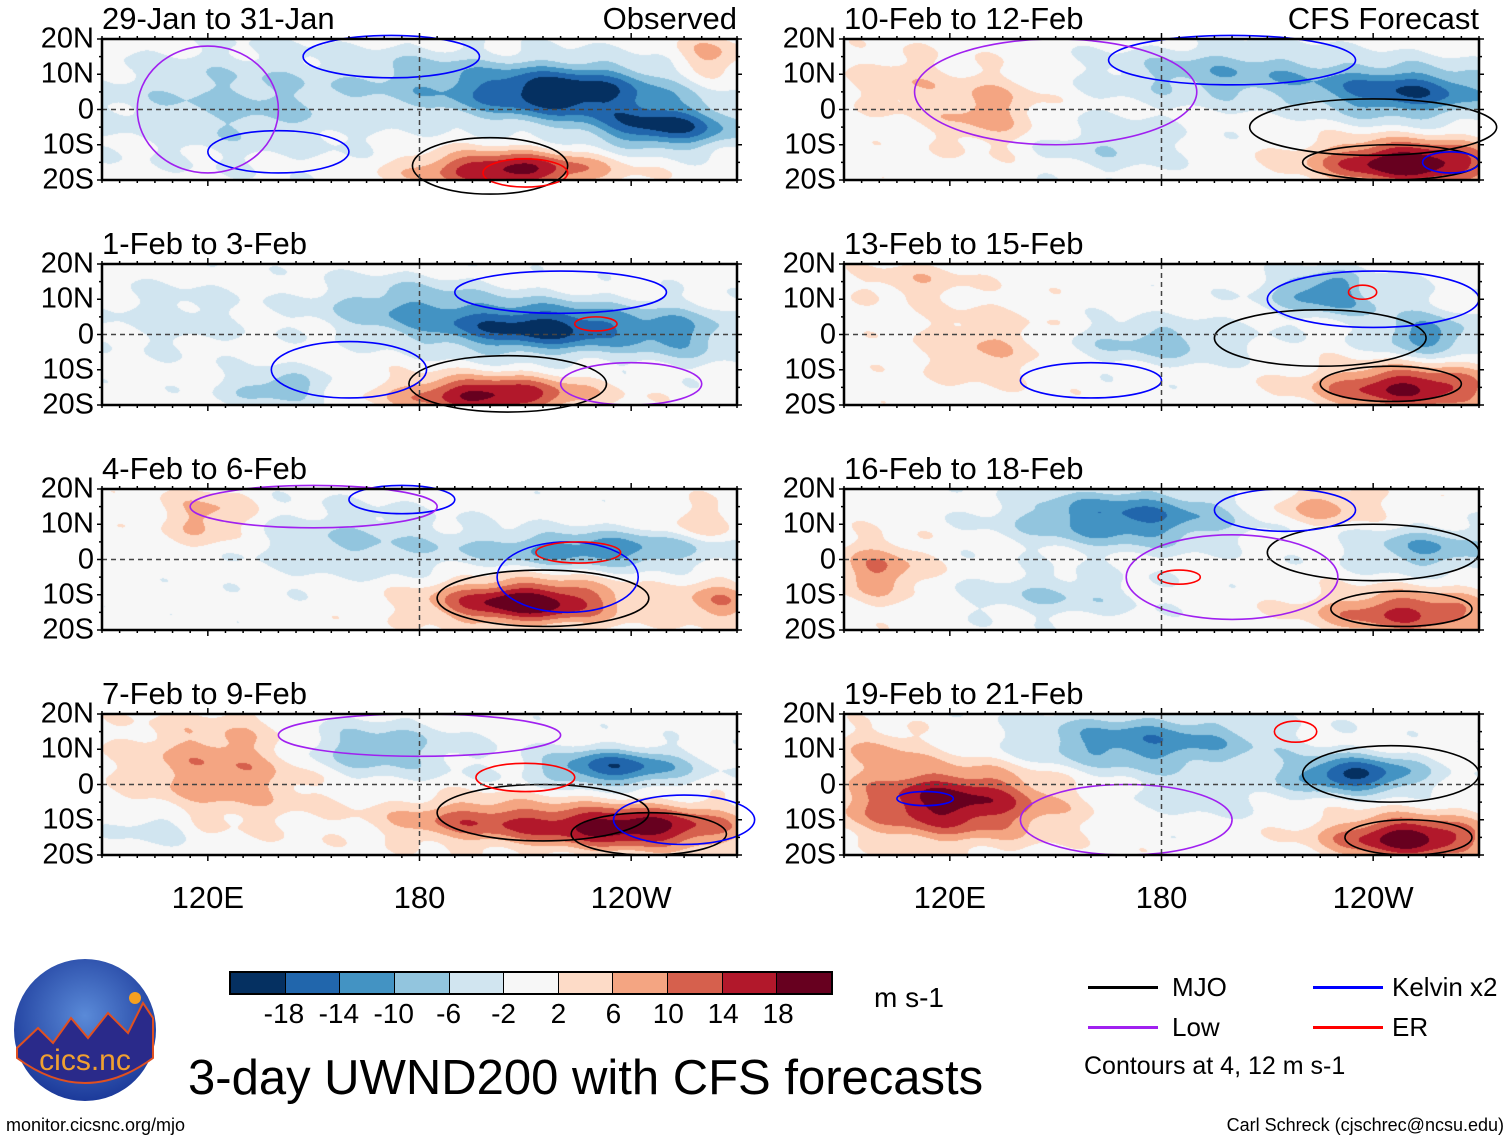 The image size is (1510, 1142). Describe the element at coordinates (1348, 987) in the screenshot. I see `legend-line-kelvin` at that location.